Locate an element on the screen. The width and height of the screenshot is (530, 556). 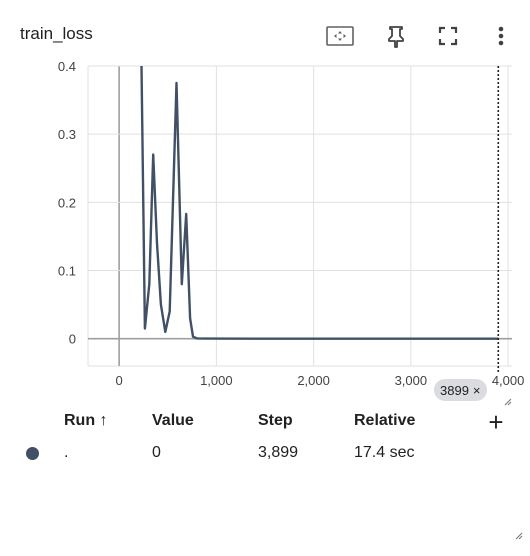
column-header-value: Value is located at coordinates (173, 420).